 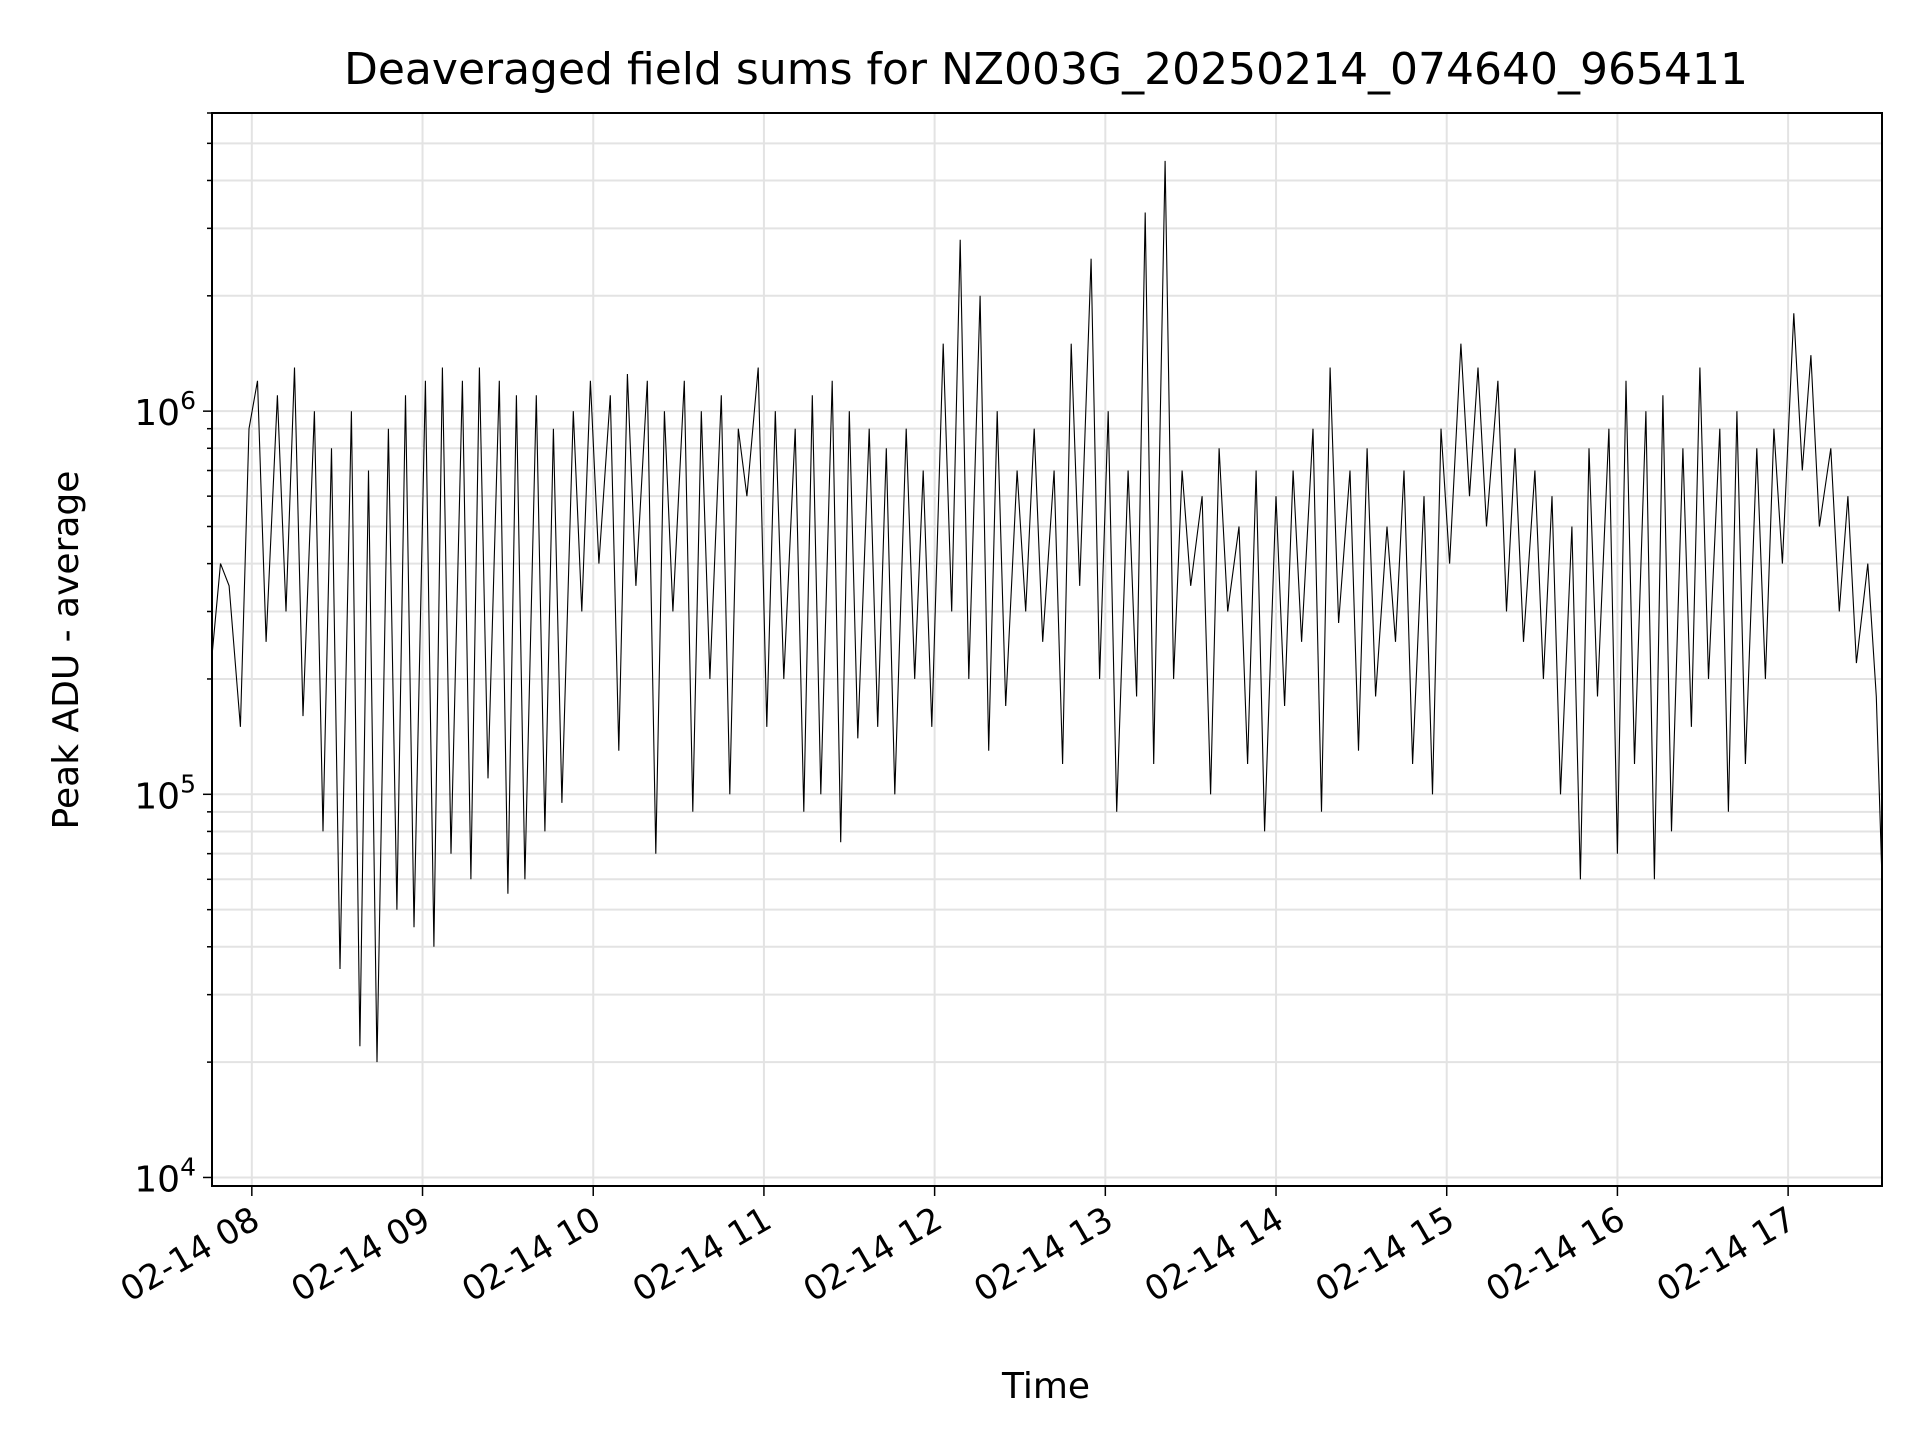 I want to click on y-tick-label: 10⁵, so click(x=165, y=793).